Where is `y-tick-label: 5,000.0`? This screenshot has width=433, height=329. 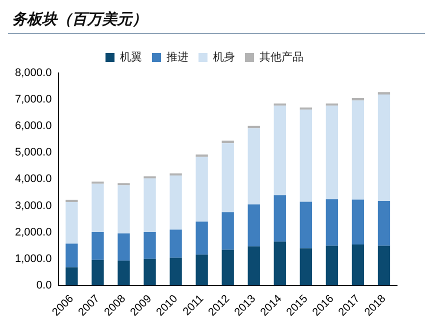 y-tick-label: 5,000.0 is located at coordinates (33, 152).